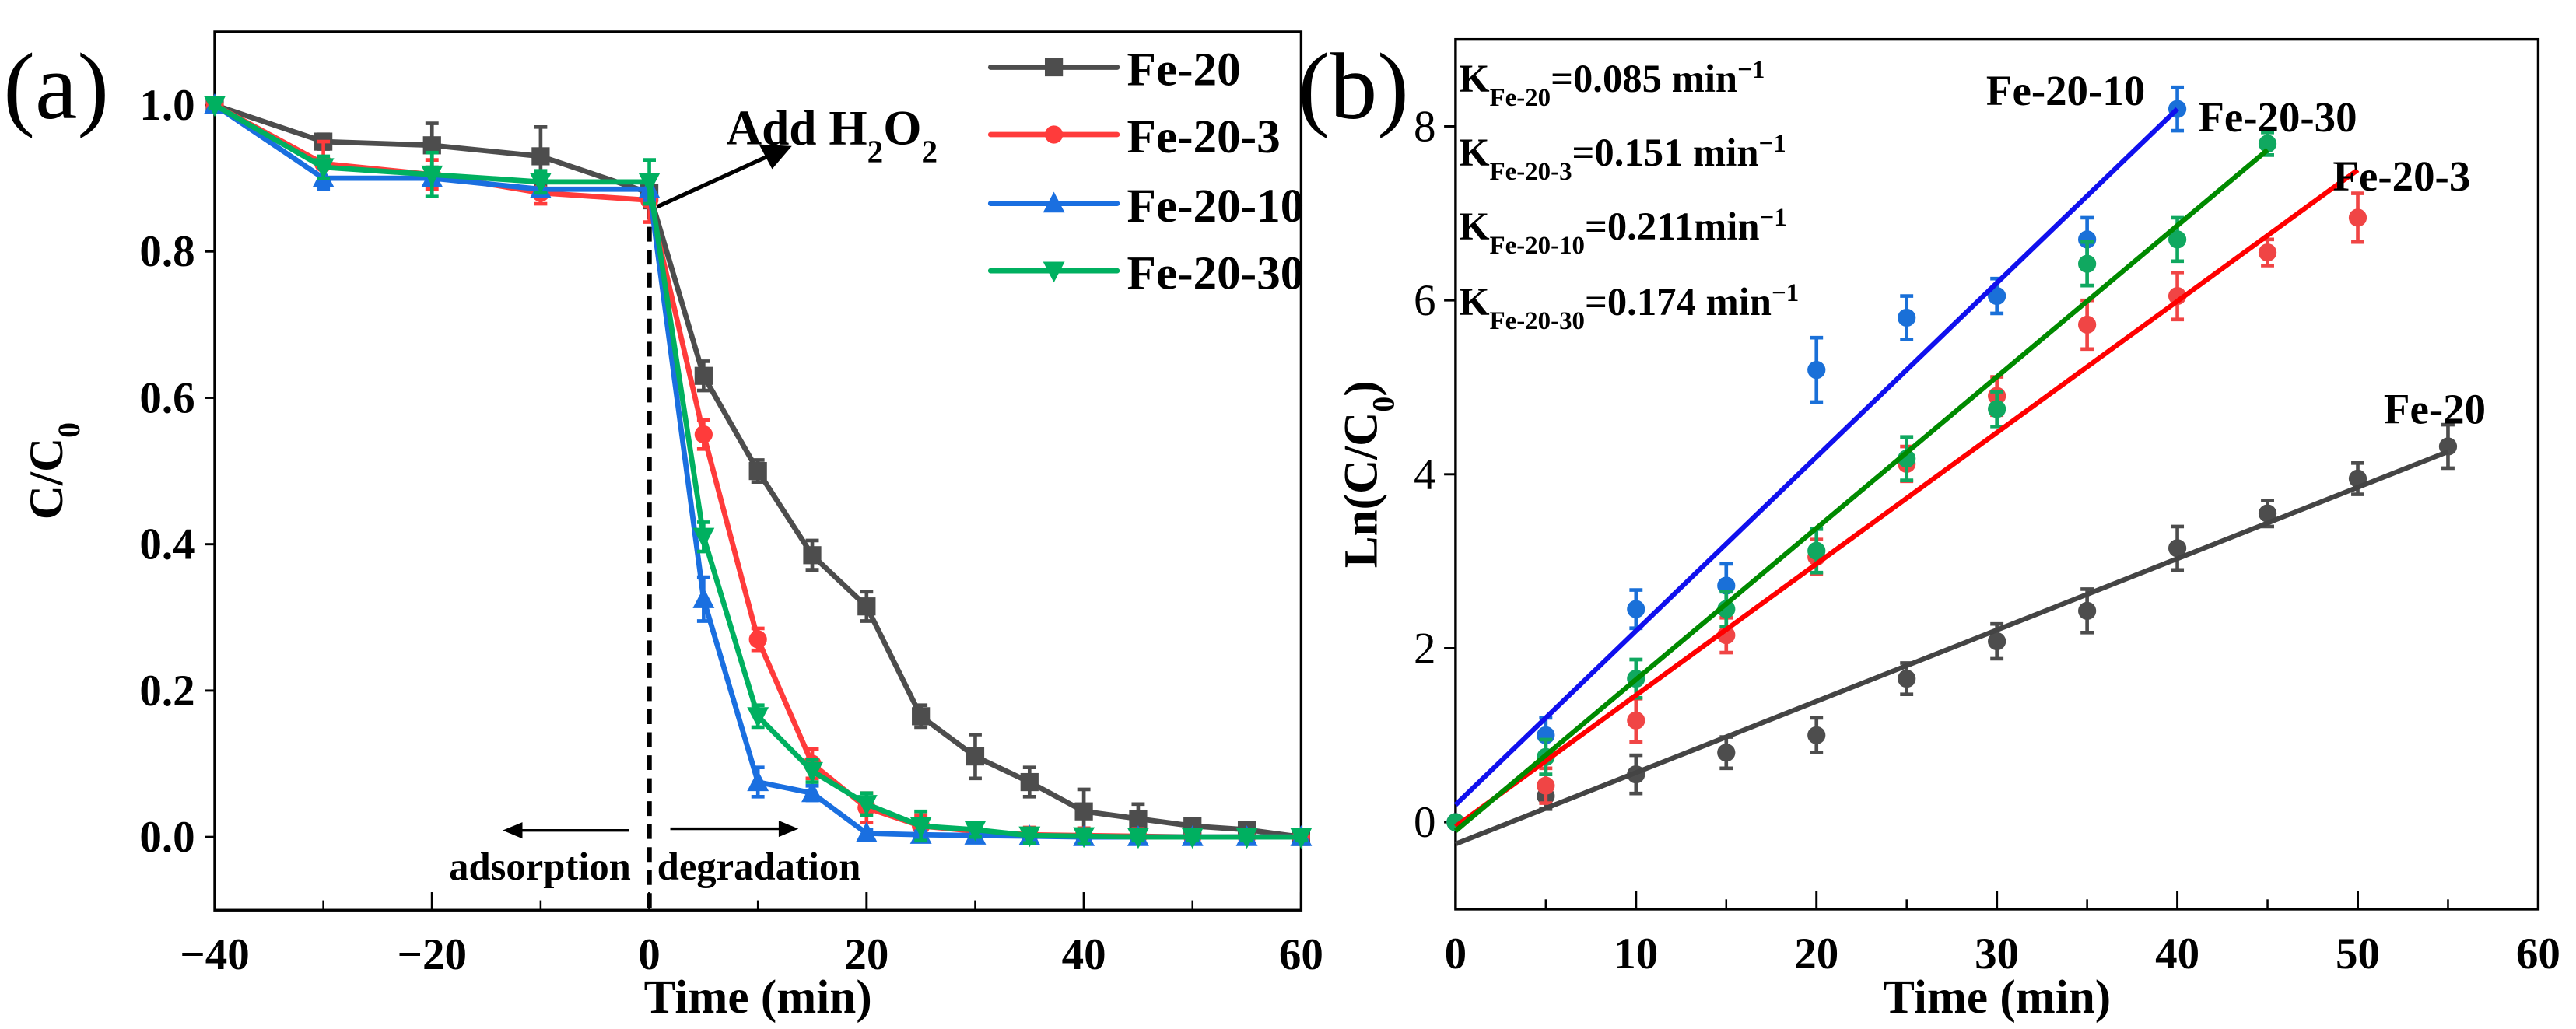  Describe the element at coordinates (1666, 152) in the screenshot. I see `text-part: =0.151 min` at that location.